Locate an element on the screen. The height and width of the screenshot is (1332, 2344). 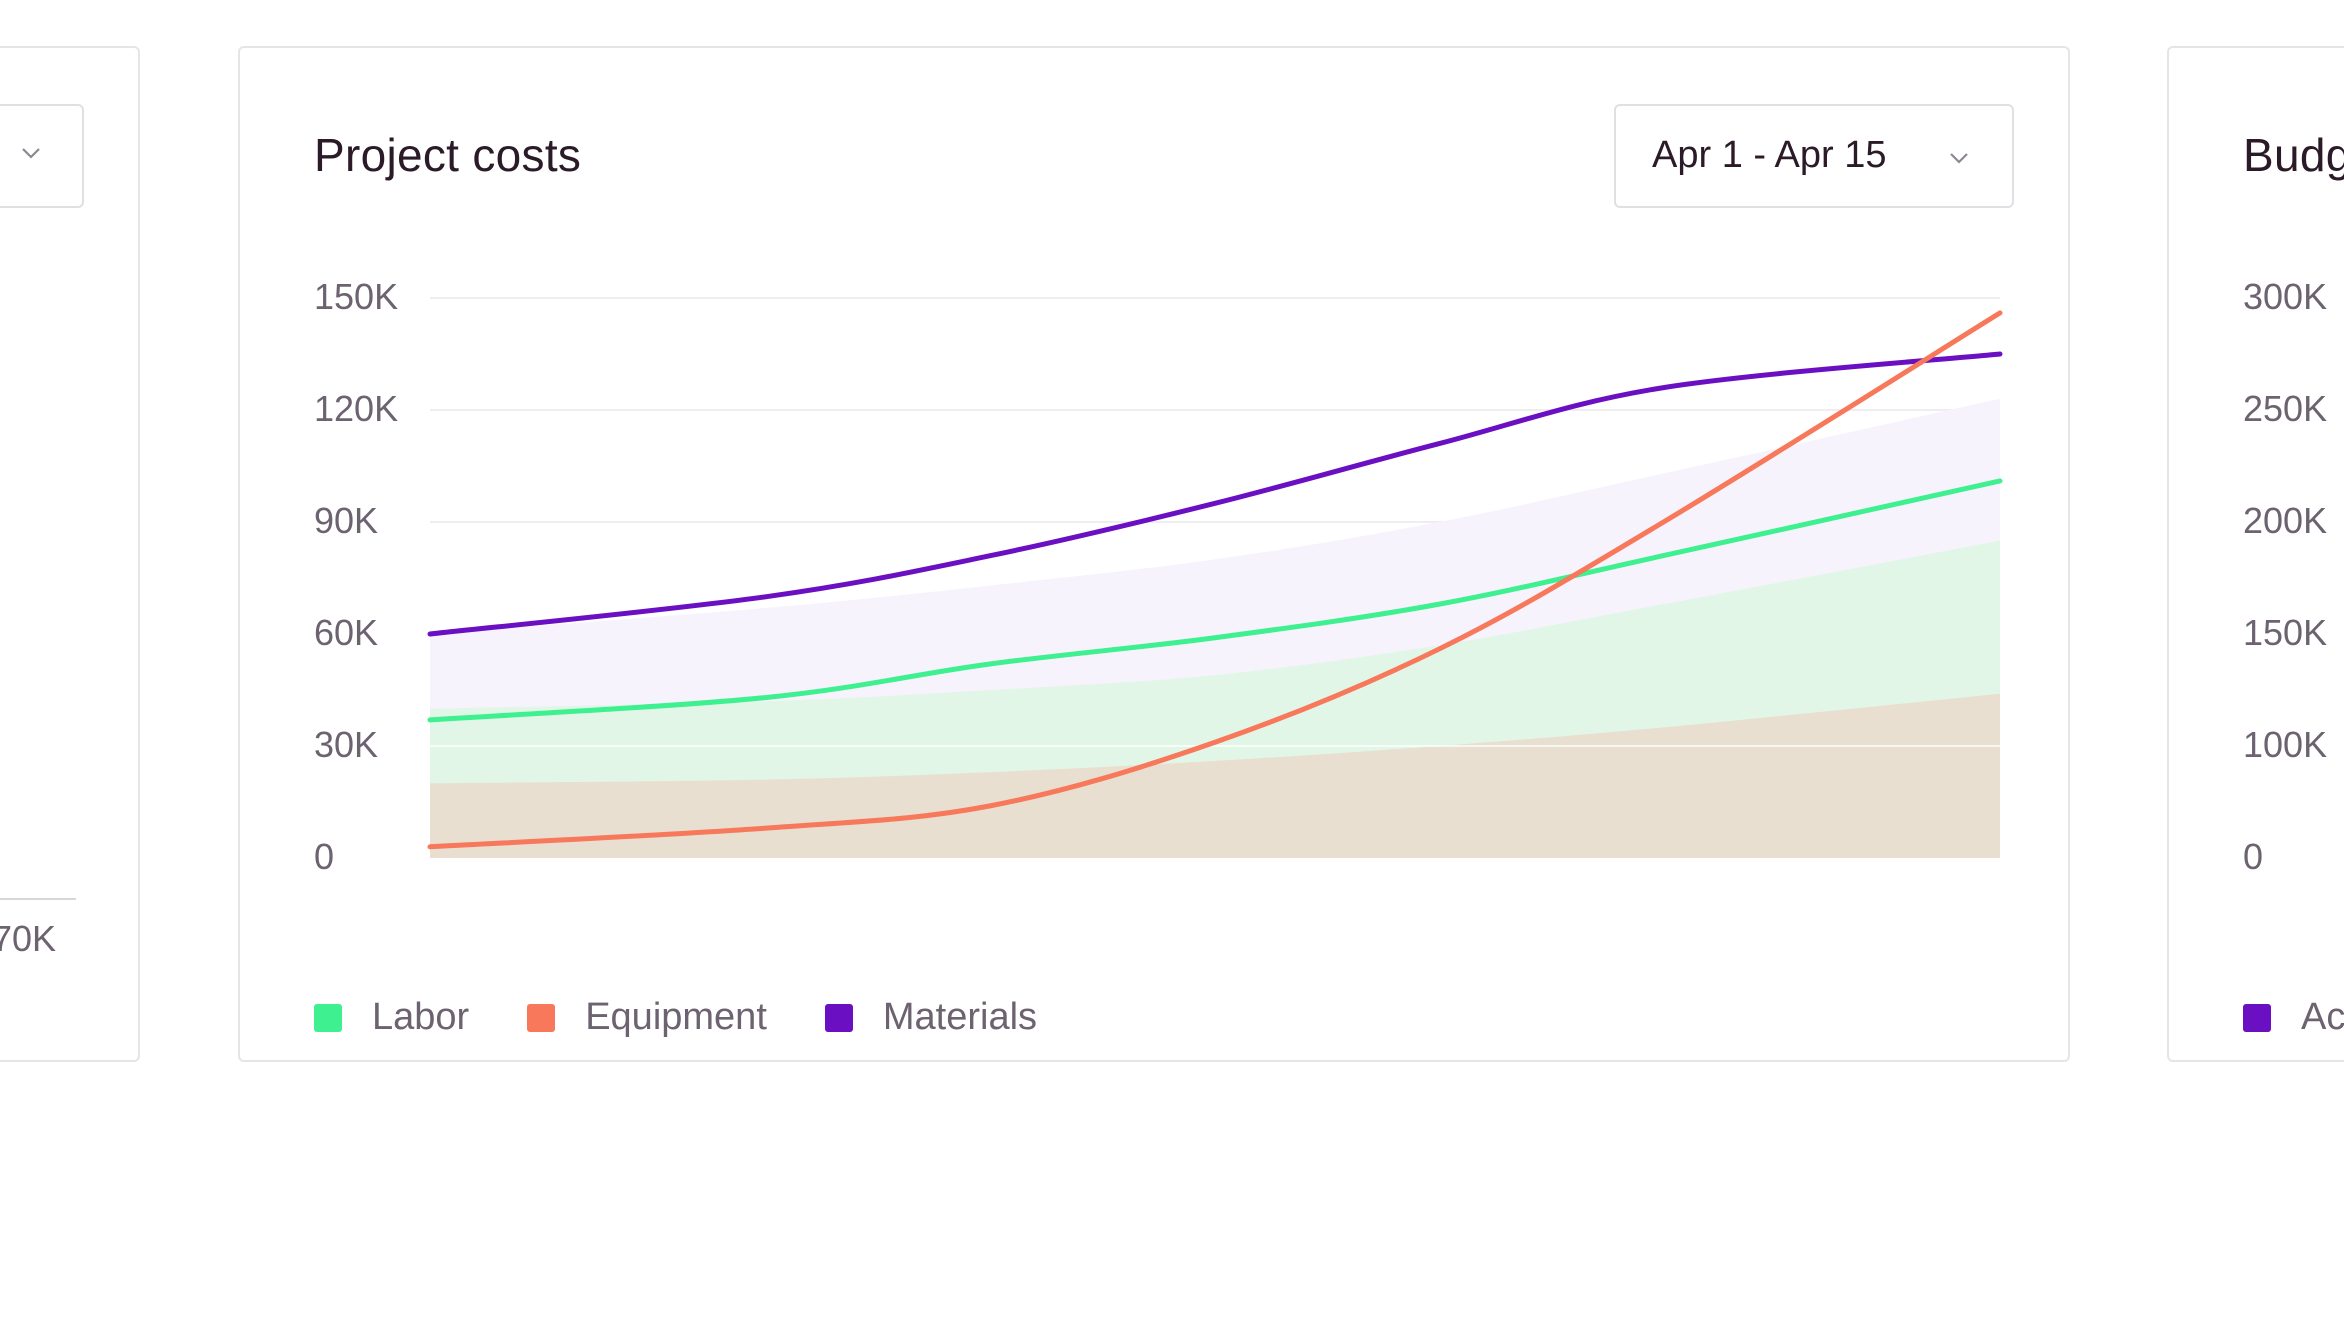
left-range-select is located at coordinates (42, 156).